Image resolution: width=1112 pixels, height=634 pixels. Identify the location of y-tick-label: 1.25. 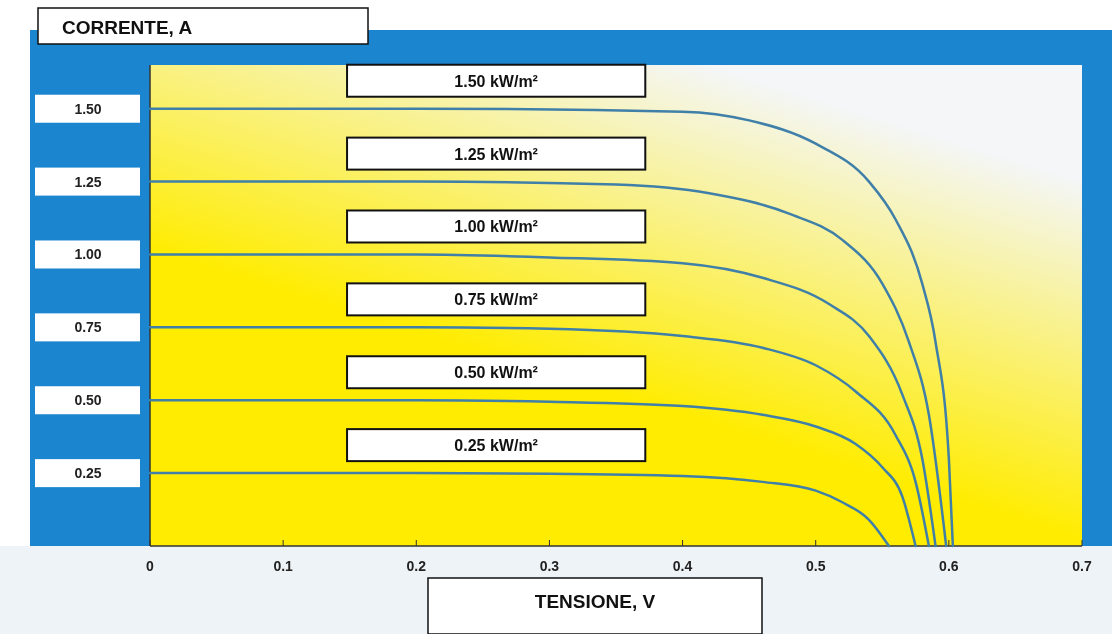
(88, 181).